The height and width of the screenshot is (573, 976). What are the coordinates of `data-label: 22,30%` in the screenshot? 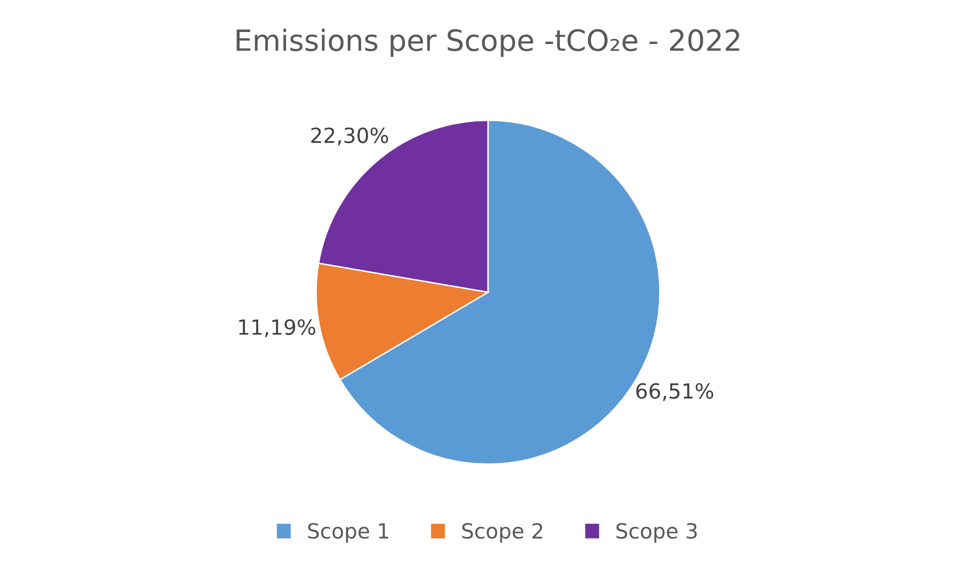 It's located at (349, 136).